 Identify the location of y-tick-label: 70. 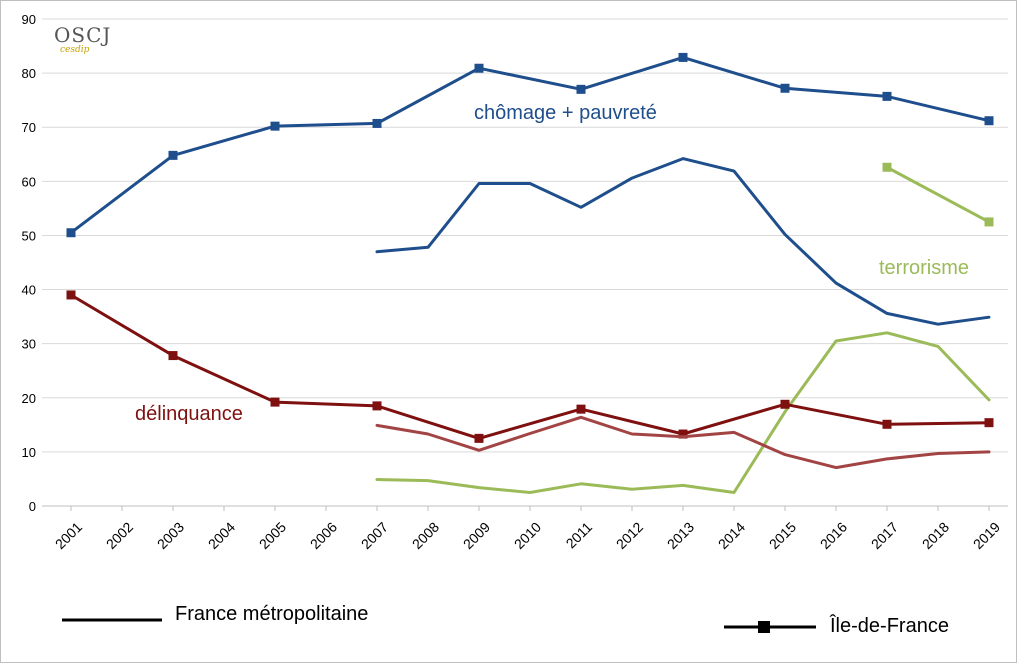
(29, 127).